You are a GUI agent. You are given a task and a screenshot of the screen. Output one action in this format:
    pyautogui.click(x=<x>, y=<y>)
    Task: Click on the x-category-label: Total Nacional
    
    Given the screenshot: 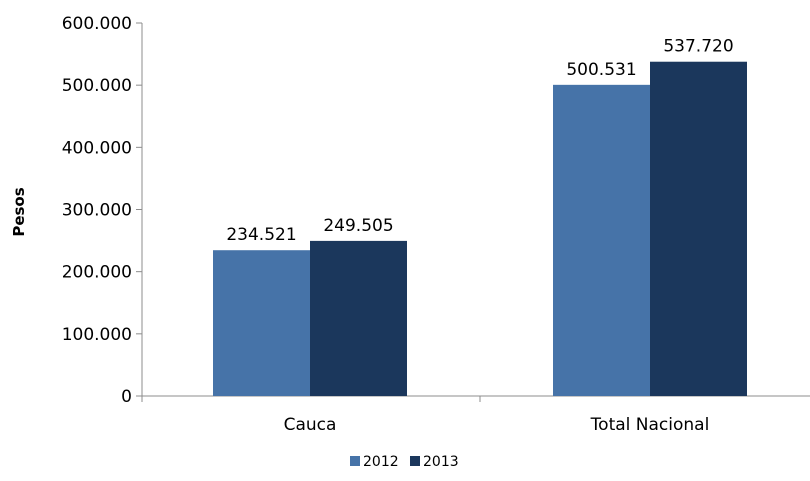 What is the action you would take?
    pyautogui.click(x=650, y=425)
    